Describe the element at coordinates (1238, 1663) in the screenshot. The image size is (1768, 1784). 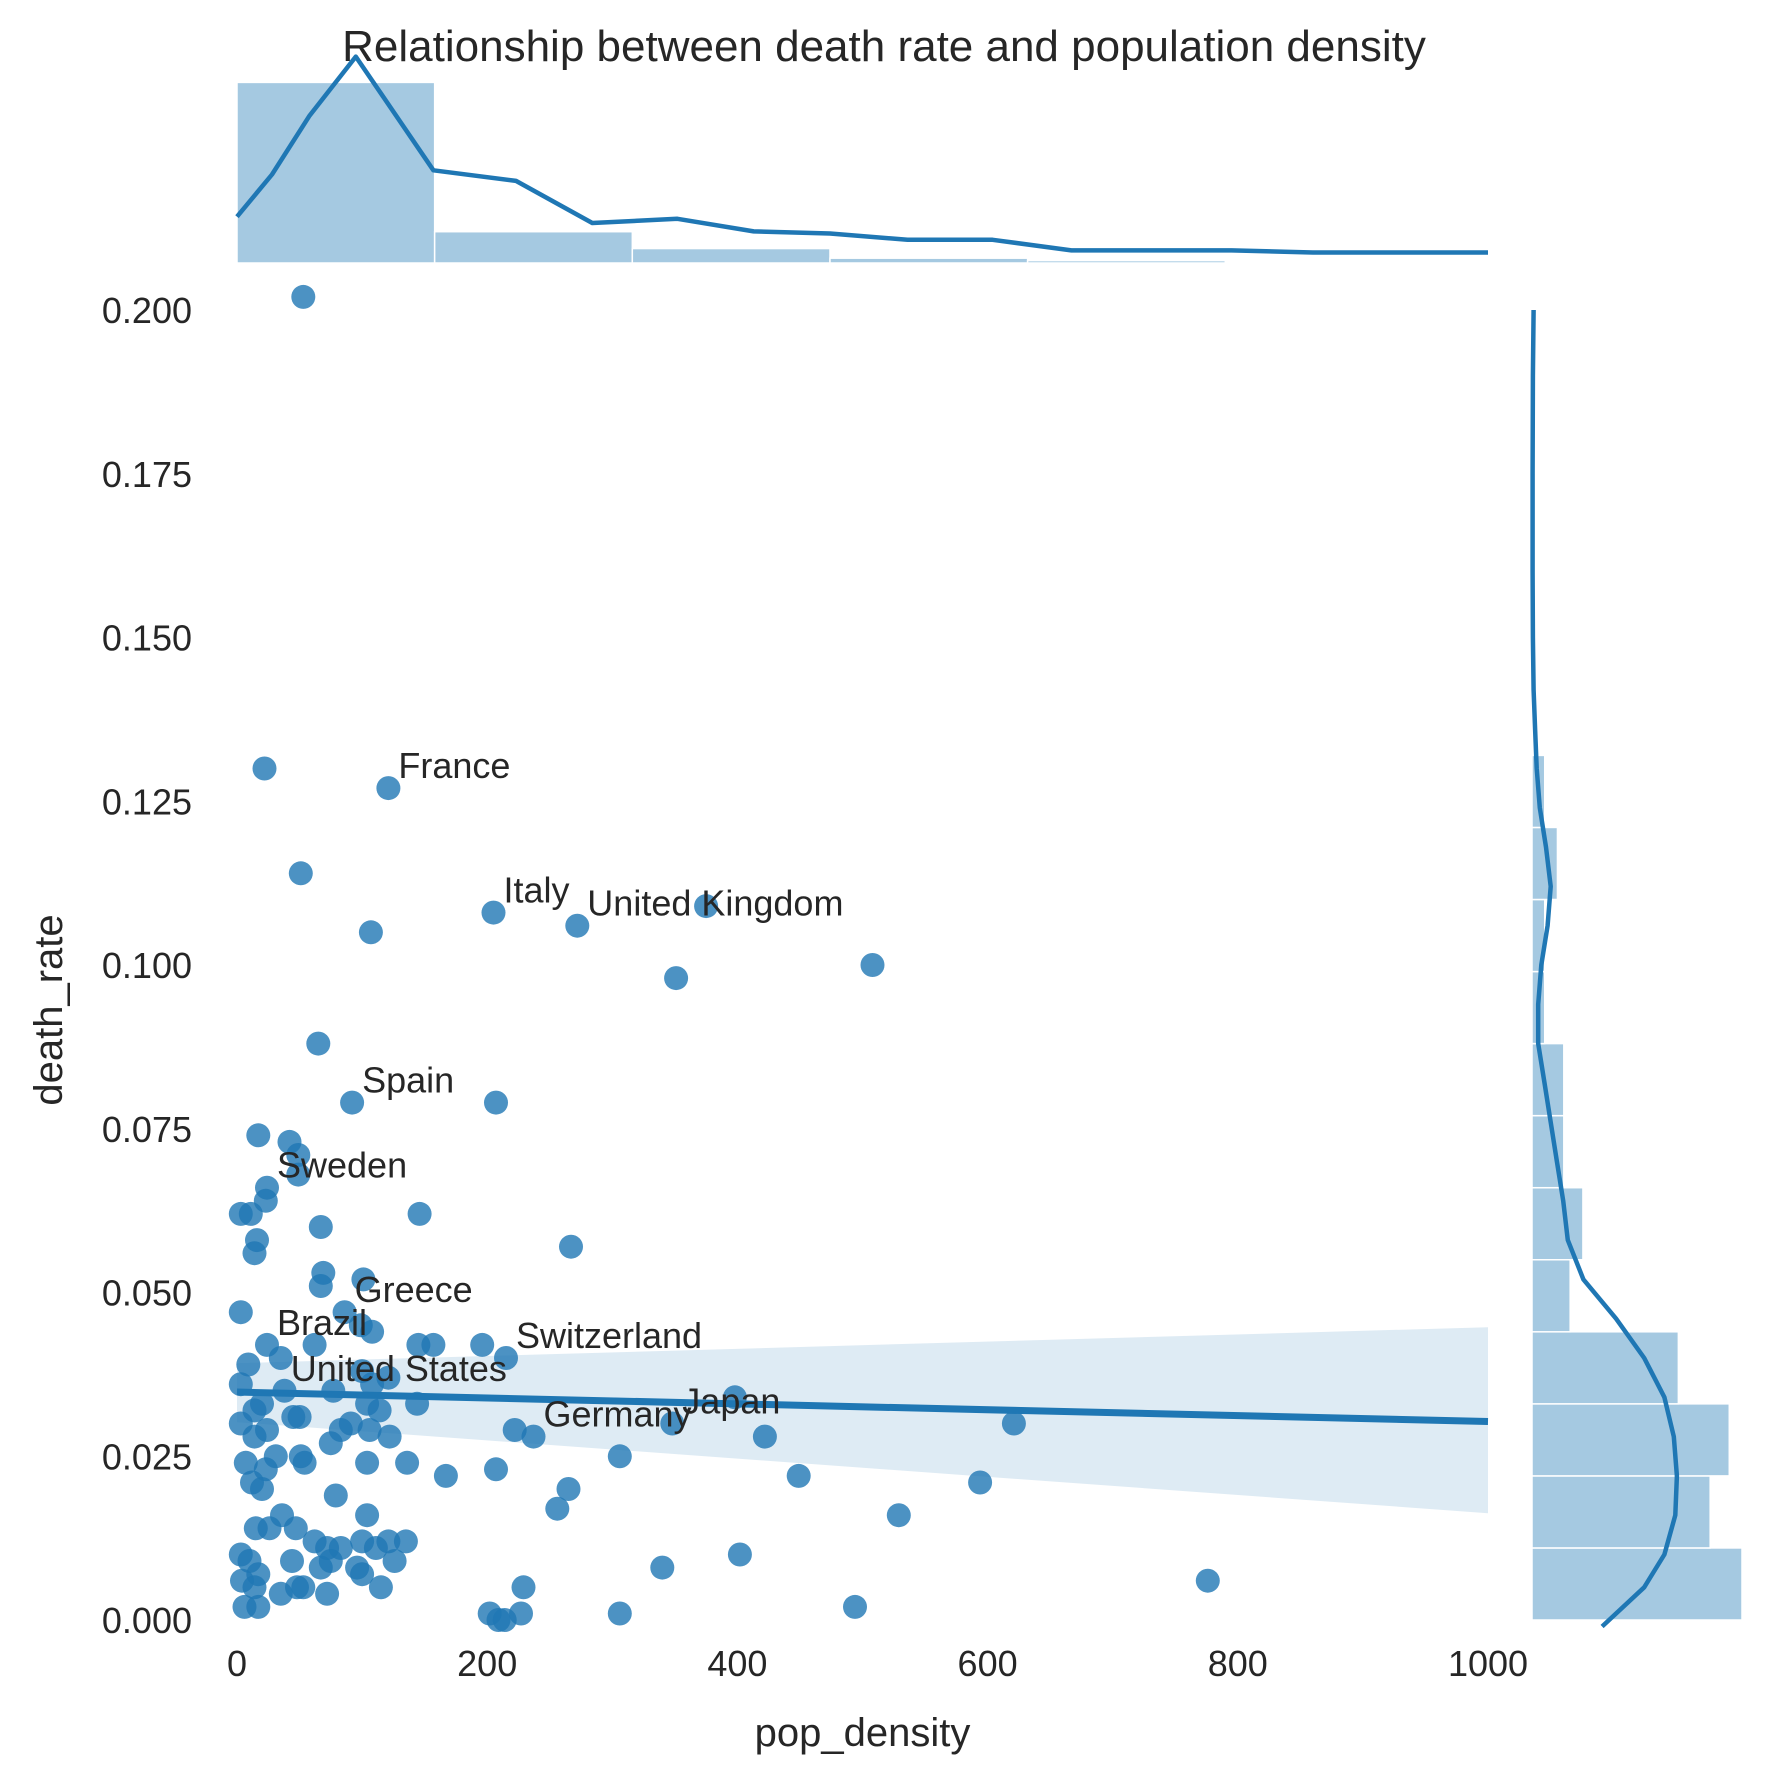
I see `x-tick-label: 800` at that location.